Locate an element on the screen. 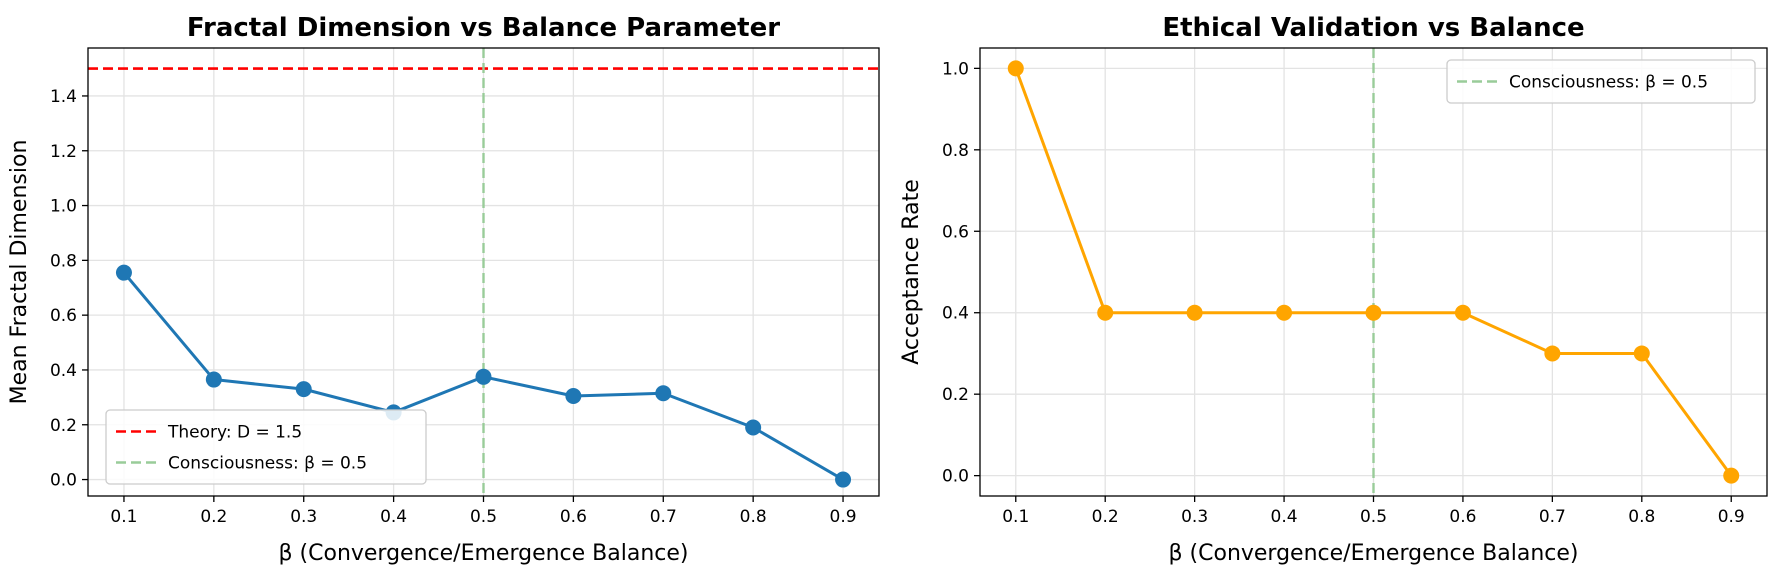  chart-title: Fractal Dimension vs Balance Parameter is located at coordinates (483, 28).